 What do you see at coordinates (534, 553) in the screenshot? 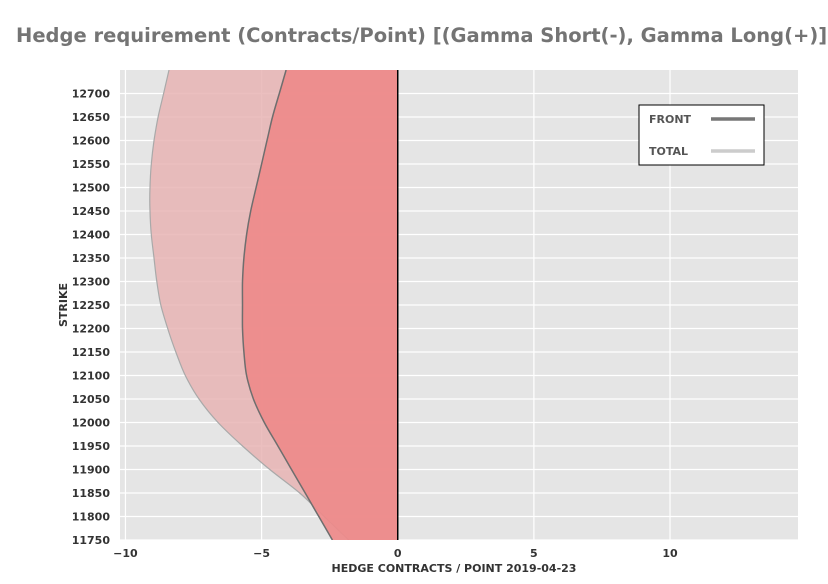
I see `x-tick-label: 5` at bounding box center [534, 553].